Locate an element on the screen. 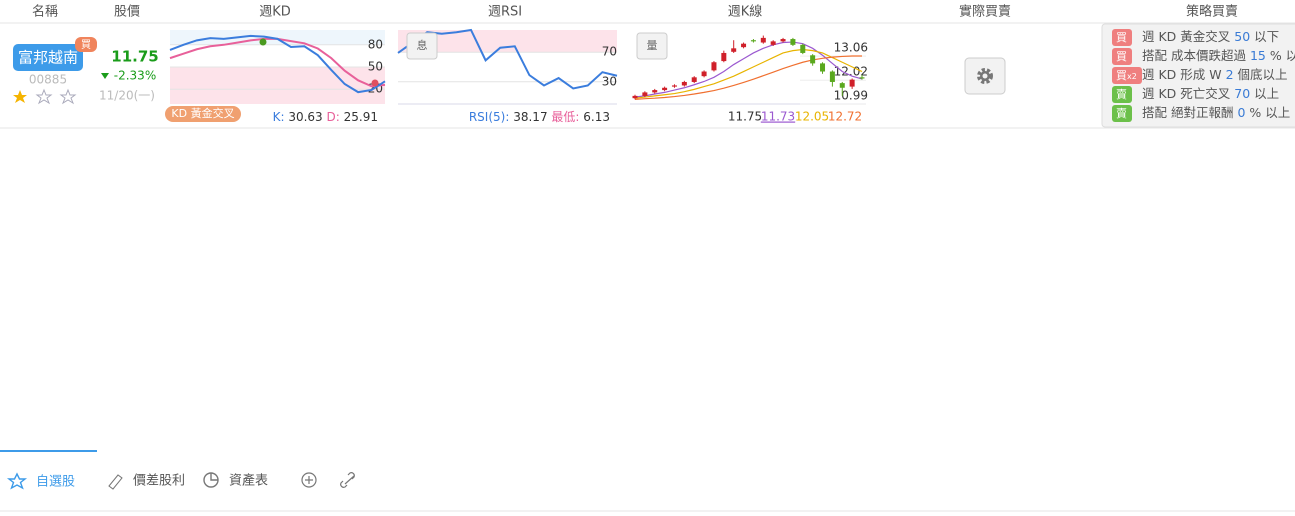 The width and height of the screenshot is (1295, 516). rule-text: 週 KD 黃金交叉 is located at coordinates (1186, 36).